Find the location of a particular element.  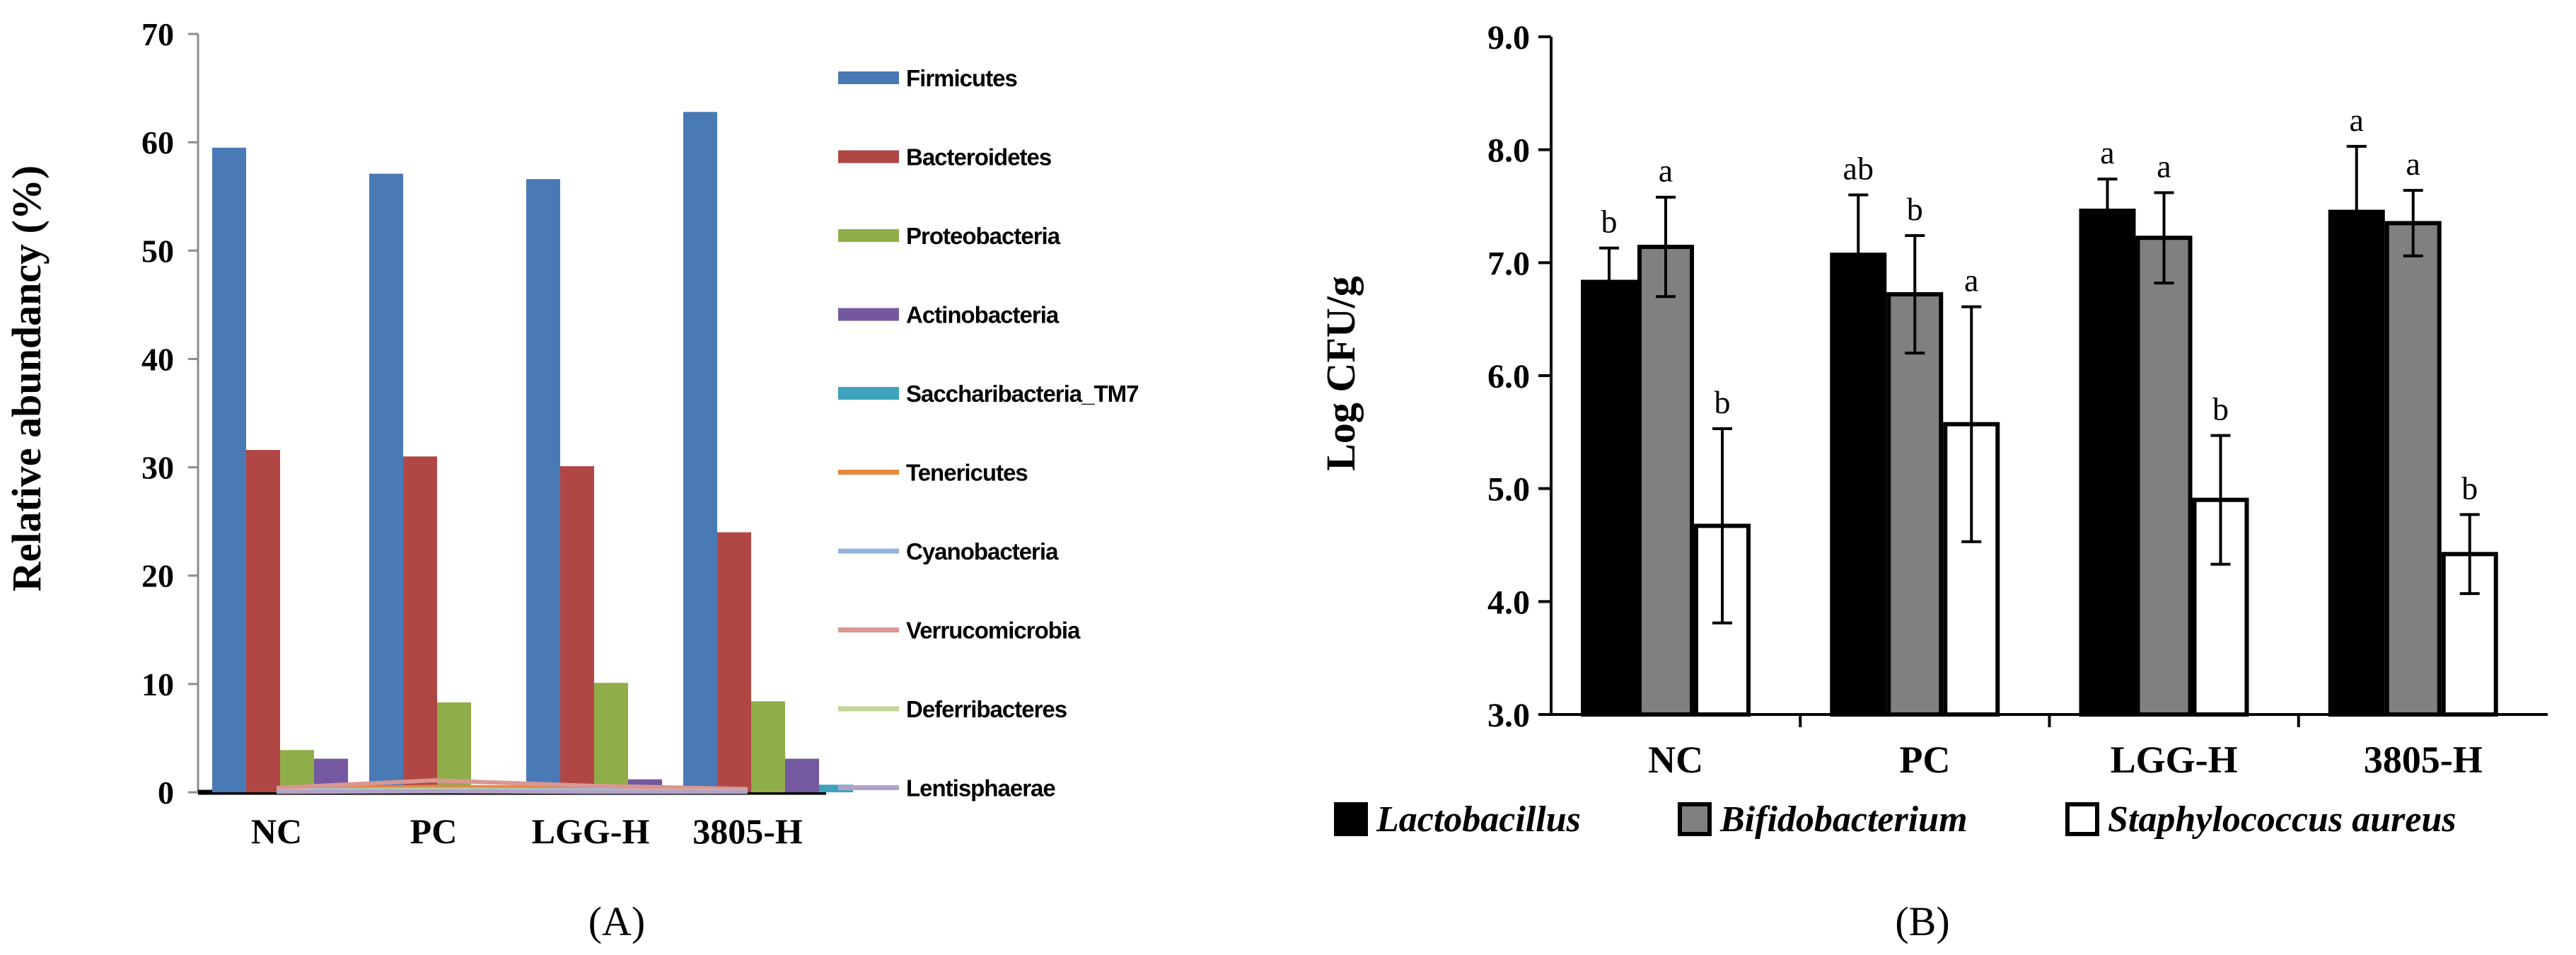

panel-b-bar-bifidobacterium-nc is located at coordinates (1665, 480).